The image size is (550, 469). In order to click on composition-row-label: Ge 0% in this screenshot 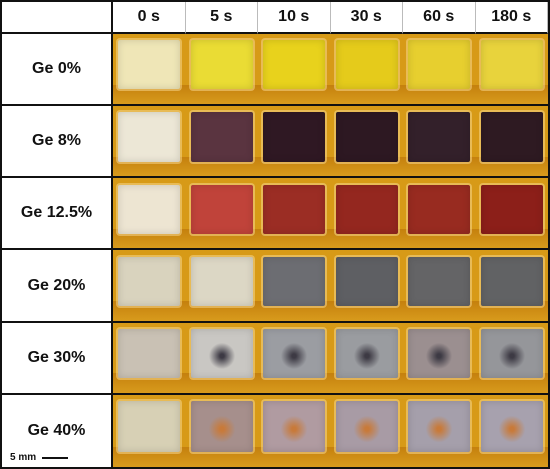, I will do `click(57, 70)`.